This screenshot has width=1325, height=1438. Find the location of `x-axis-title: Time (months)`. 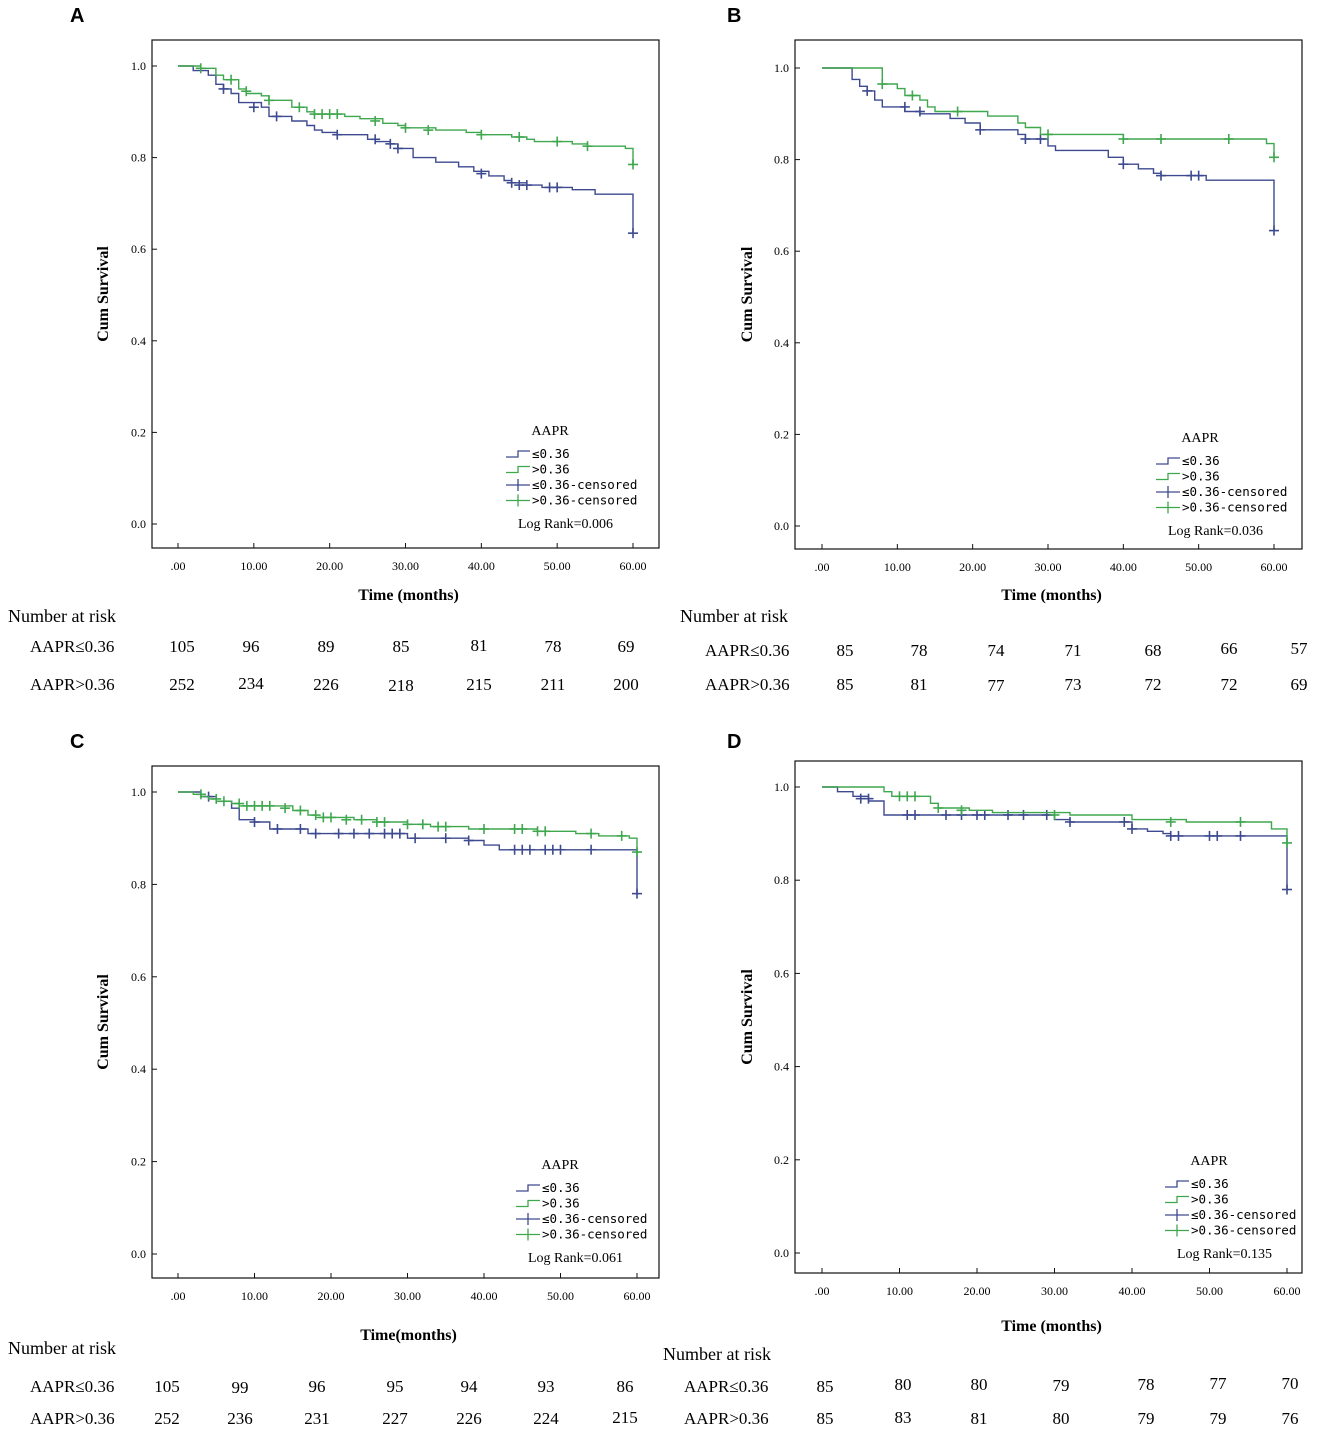

x-axis-title: Time (months) is located at coordinates (1051, 595).